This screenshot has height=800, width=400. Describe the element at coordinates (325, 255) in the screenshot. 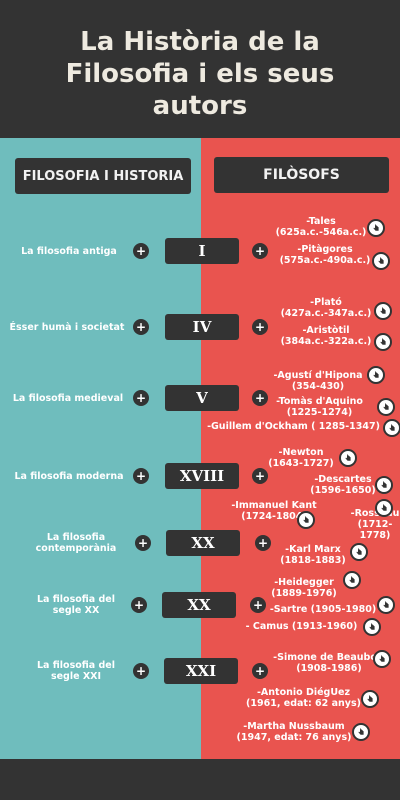

I see `philosopher-entry: -Pitàgores (575a.c.-490a.c.)` at that location.